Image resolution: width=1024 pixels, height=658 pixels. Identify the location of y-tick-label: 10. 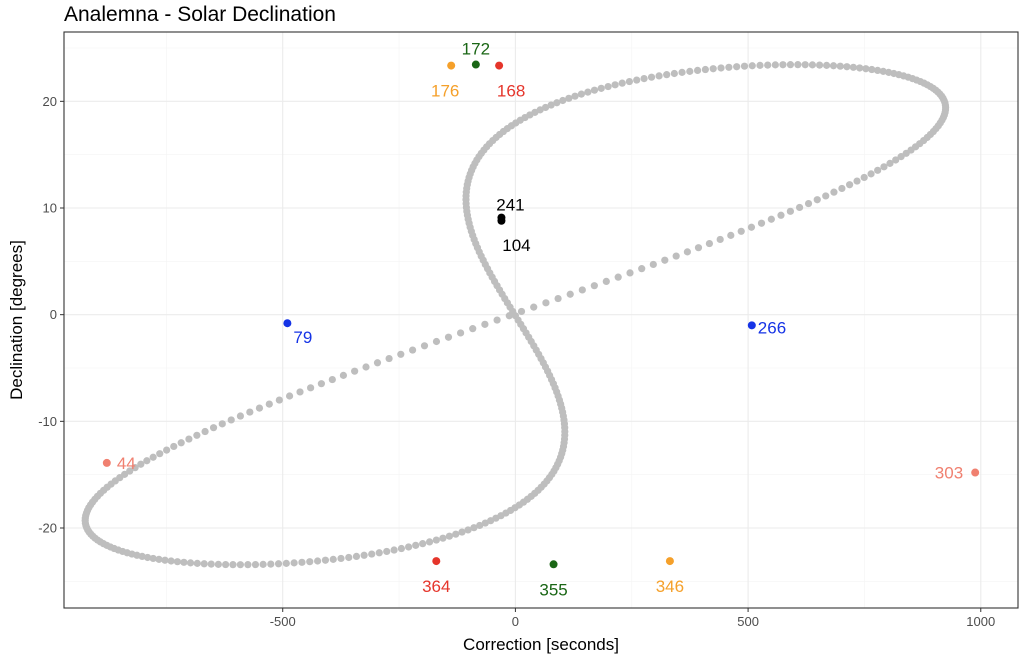
(50, 208).